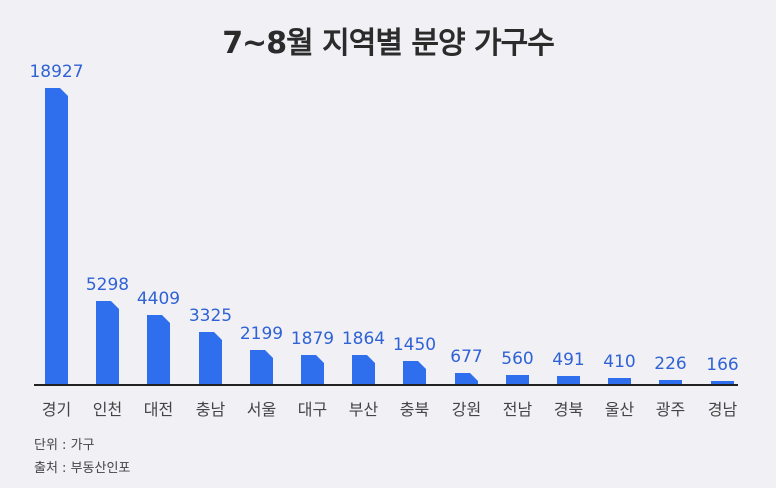 This screenshot has height=488, width=776. I want to click on category-label: 대구, so click(312, 409).